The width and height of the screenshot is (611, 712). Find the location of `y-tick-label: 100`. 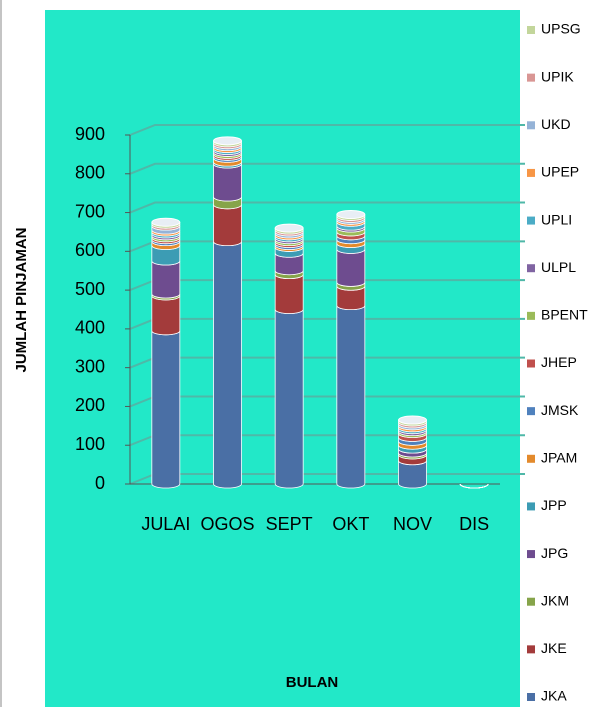

y-tick-label: 100 is located at coordinates (90, 444).